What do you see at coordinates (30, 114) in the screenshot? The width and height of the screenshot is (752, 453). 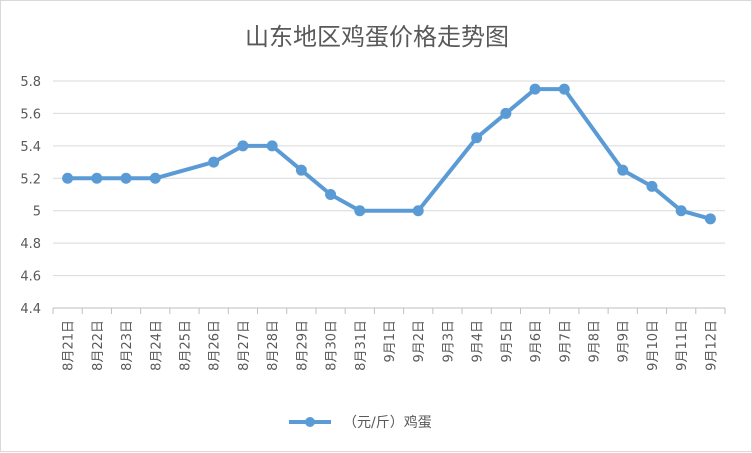 I see `y-tick-label: 5.6` at bounding box center [30, 114].